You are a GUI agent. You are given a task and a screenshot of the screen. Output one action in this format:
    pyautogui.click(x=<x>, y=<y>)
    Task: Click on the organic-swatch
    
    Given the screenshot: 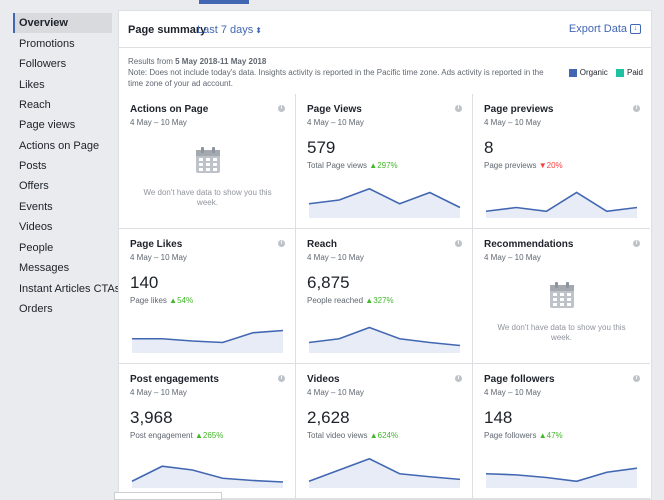 What is the action you would take?
    pyautogui.click(x=572, y=72)
    